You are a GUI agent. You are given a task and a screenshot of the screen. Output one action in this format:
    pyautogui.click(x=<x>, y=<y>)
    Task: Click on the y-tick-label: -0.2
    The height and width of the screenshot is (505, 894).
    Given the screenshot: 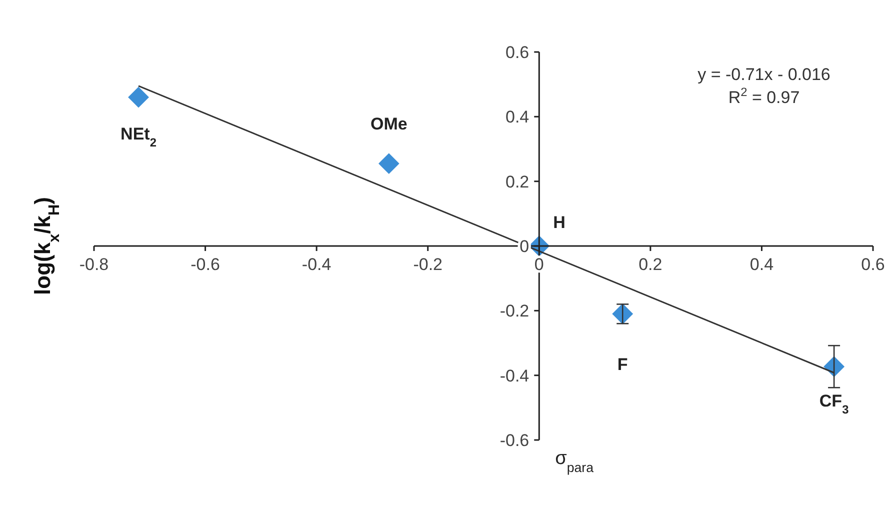 What is the action you would take?
    pyautogui.click(x=515, y=311)
    